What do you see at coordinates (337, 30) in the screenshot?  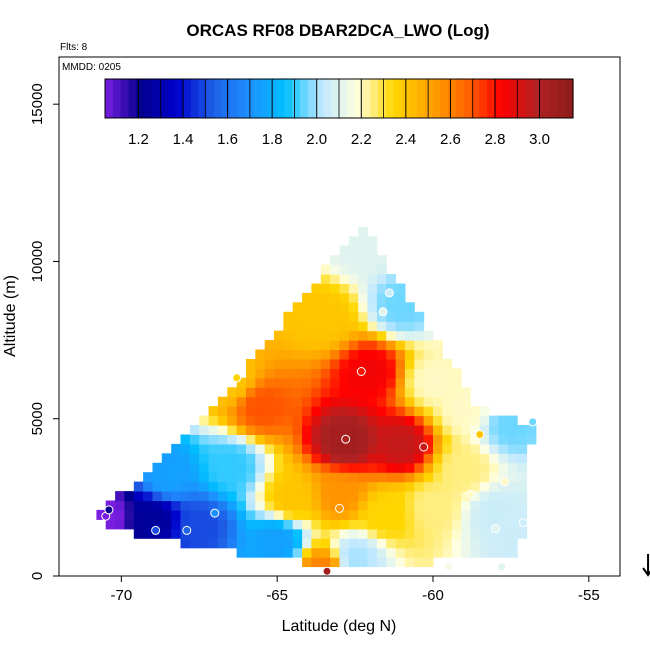 I see `chart-title: ORCAS RF08 DBAR2DCA_LWO (Log)` at bounding box center [337, 30].